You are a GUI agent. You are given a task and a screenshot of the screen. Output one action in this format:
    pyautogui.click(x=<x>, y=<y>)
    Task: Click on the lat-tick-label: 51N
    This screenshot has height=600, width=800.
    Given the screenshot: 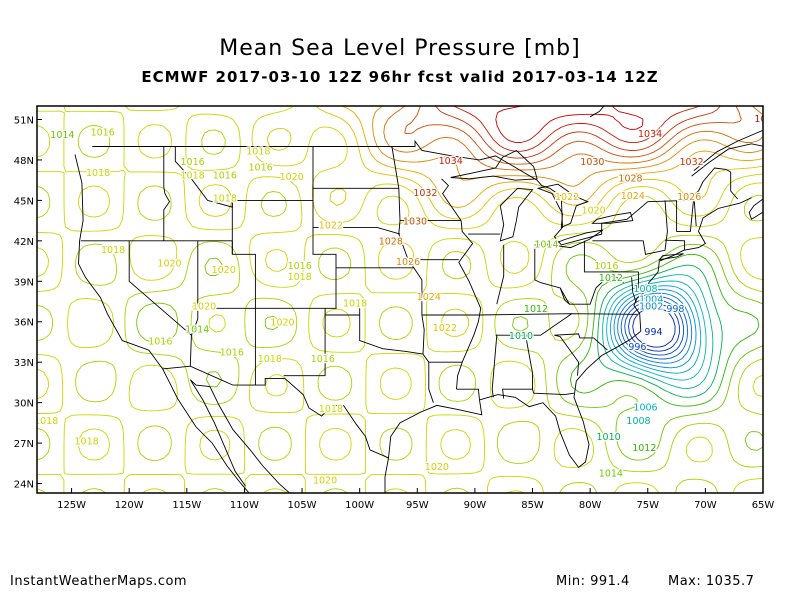 What is the action you would take?
    pyautogui.click(x=24, y=120)
    